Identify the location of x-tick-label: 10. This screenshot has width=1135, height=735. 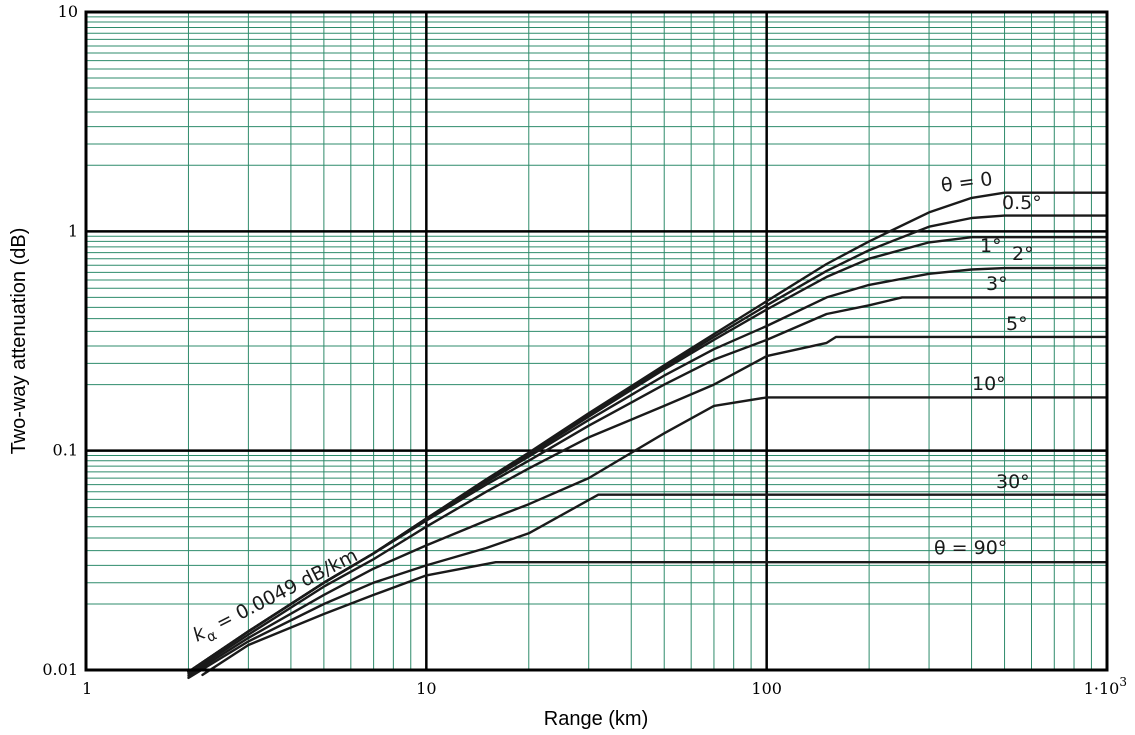
(426, 688).